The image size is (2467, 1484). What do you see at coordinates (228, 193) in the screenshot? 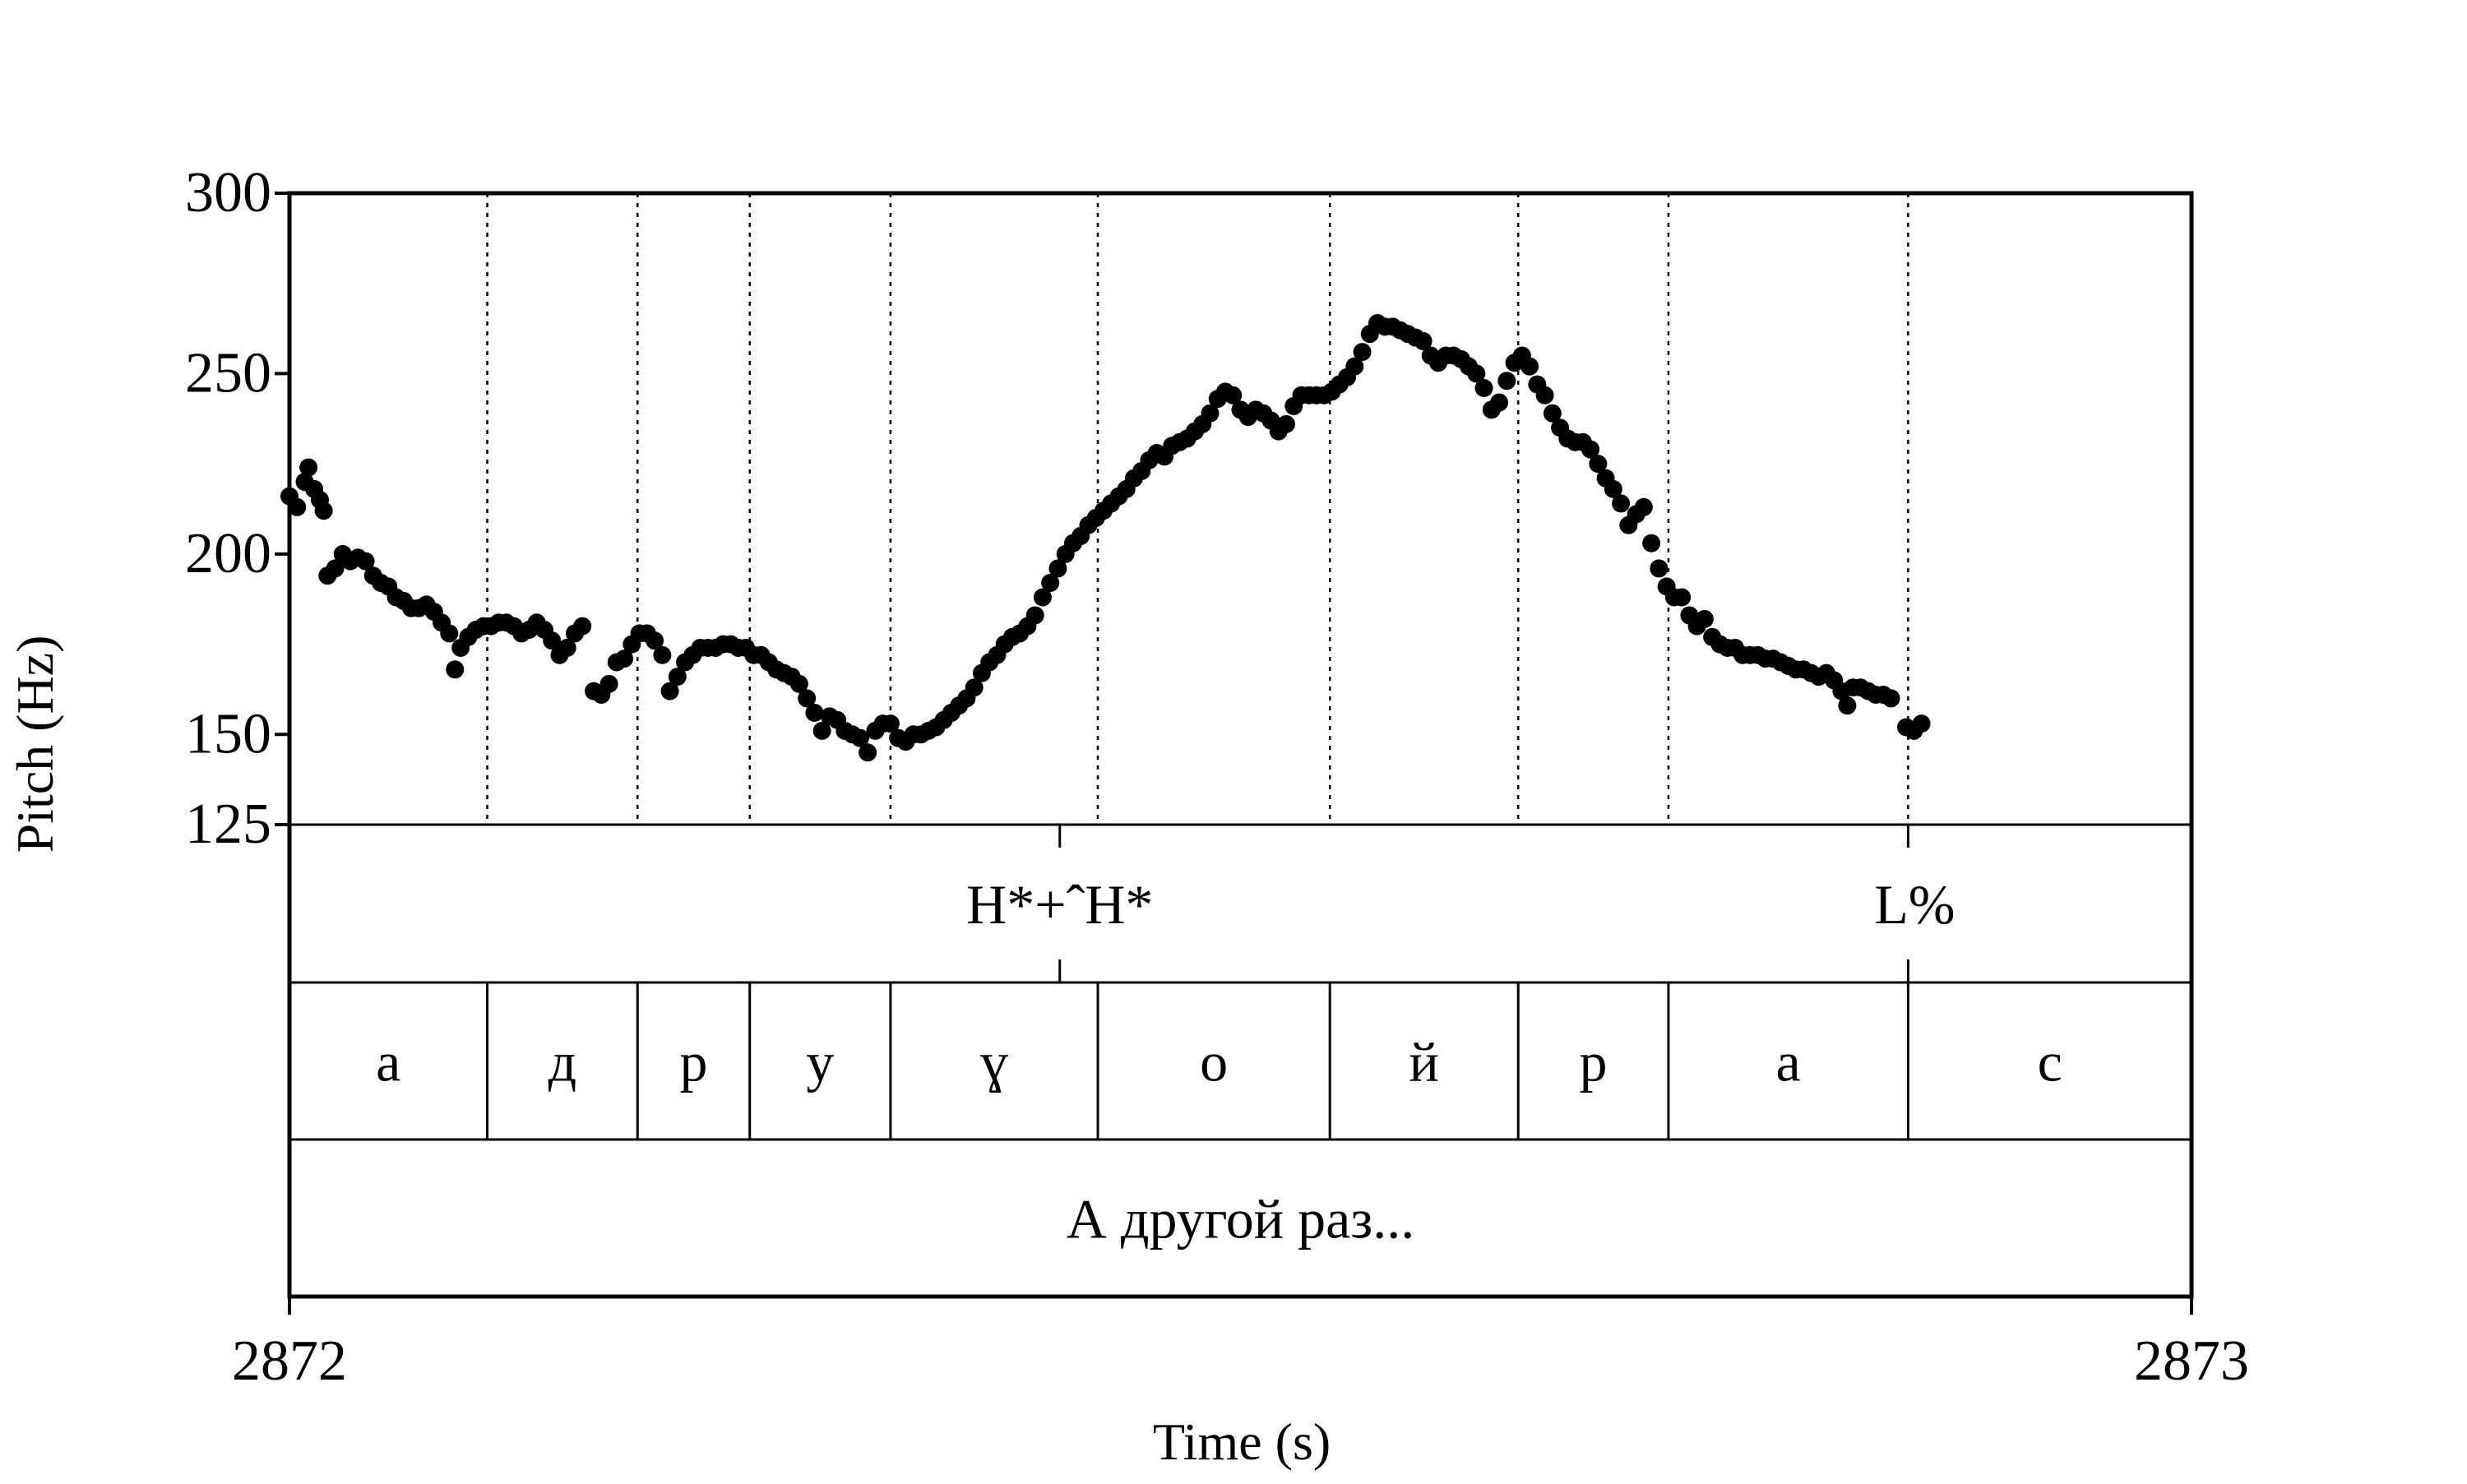
I see `y-tick-label: 300` at bounding box center [228, 193].